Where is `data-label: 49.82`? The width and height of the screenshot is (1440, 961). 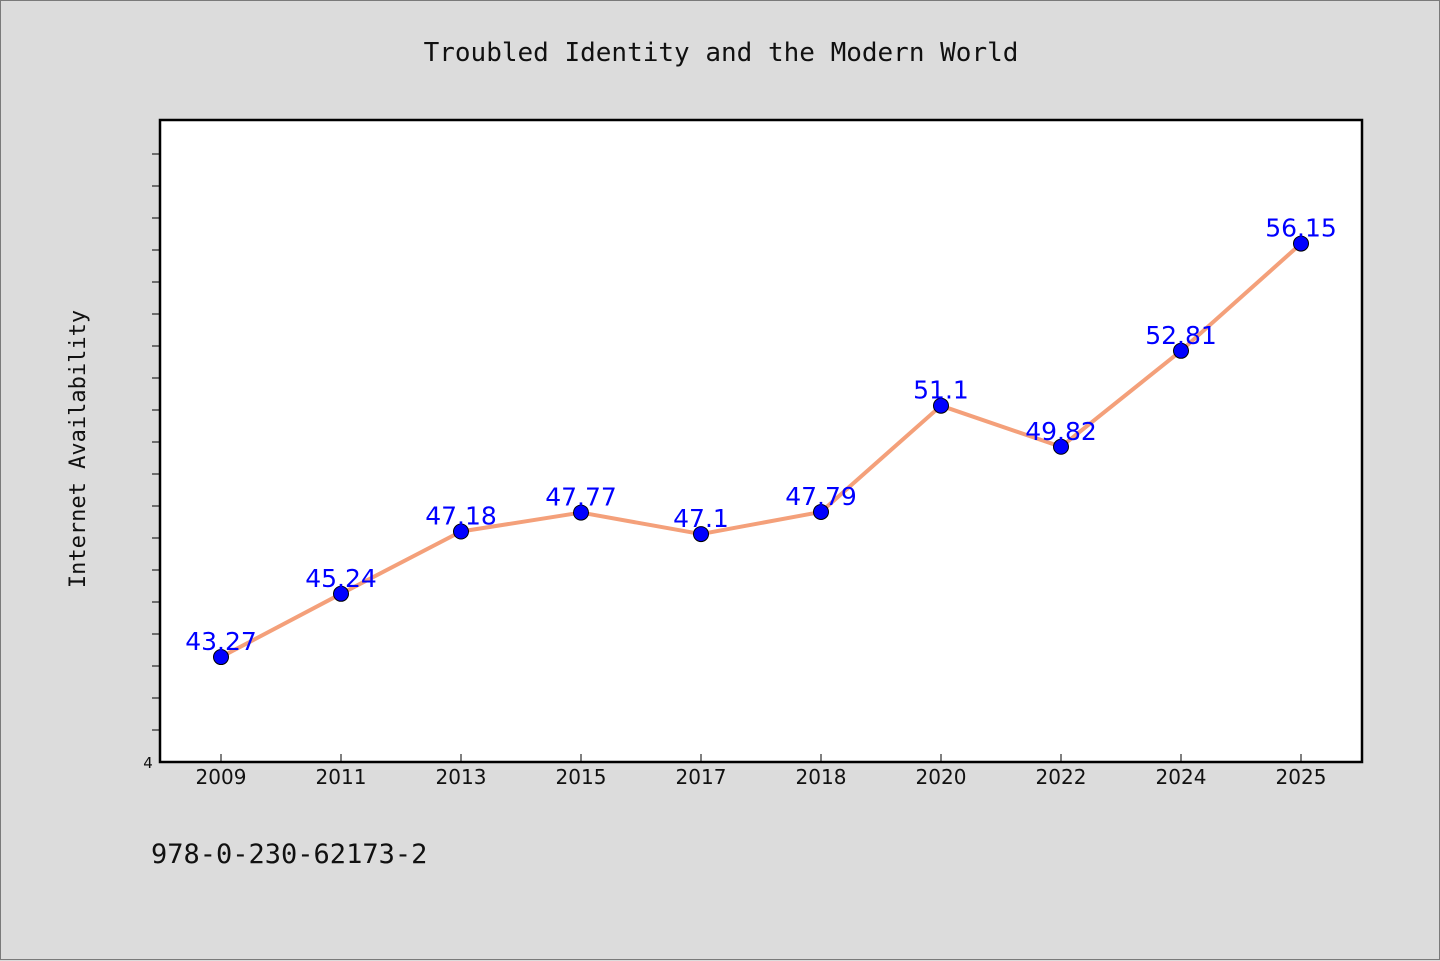 data-label: 49.82 is located at coordinates (1061, 431).